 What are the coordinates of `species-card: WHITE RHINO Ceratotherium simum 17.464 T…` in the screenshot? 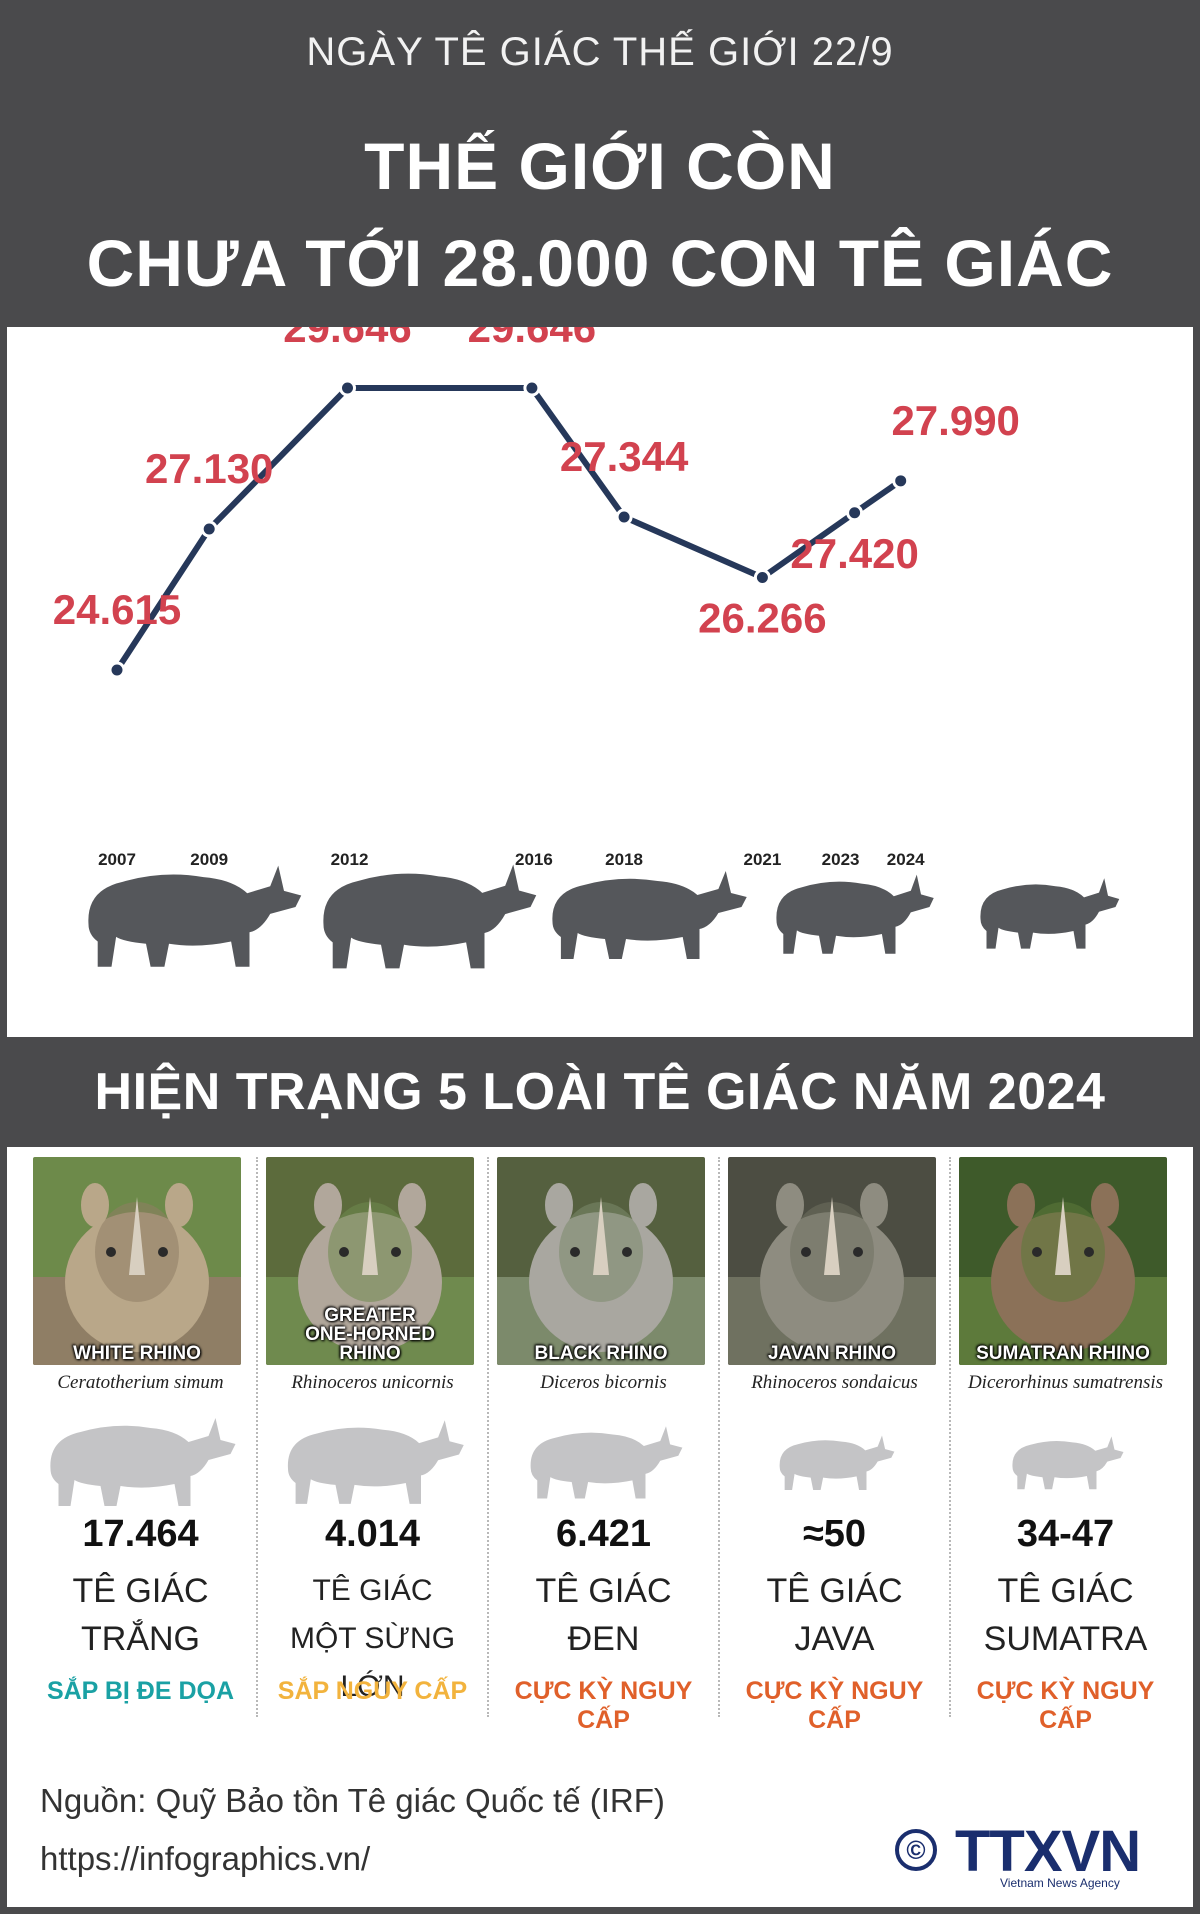 It's located at (140, 1437).